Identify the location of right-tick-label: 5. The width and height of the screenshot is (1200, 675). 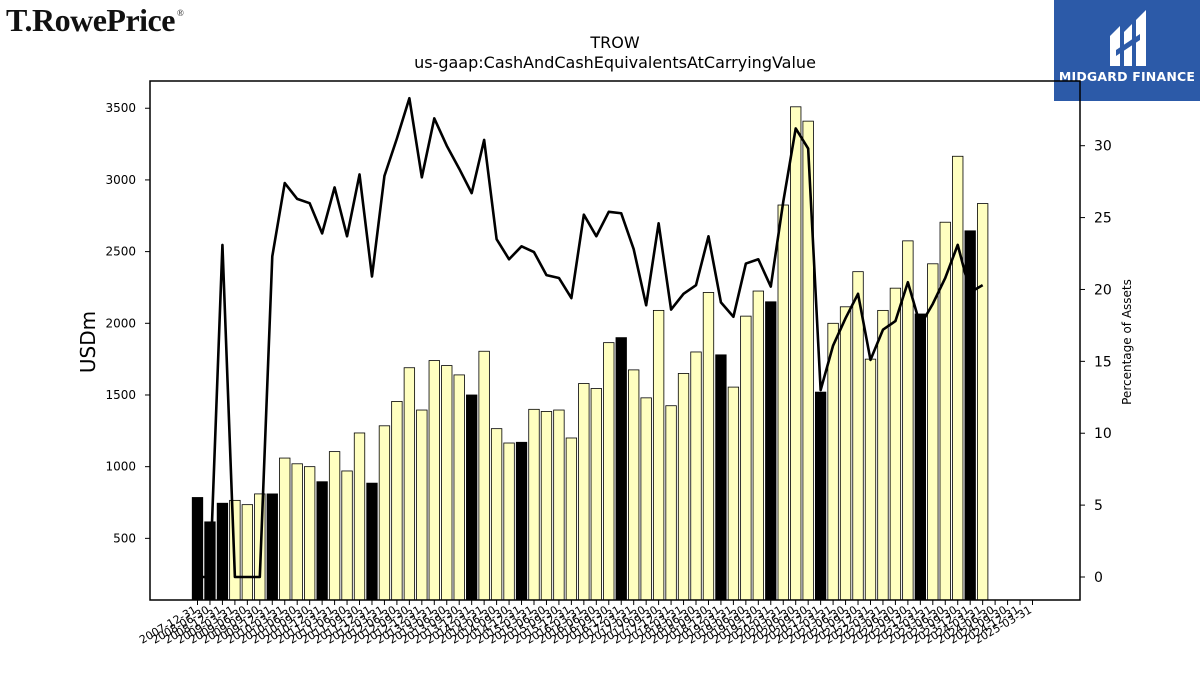
(1098, 506).